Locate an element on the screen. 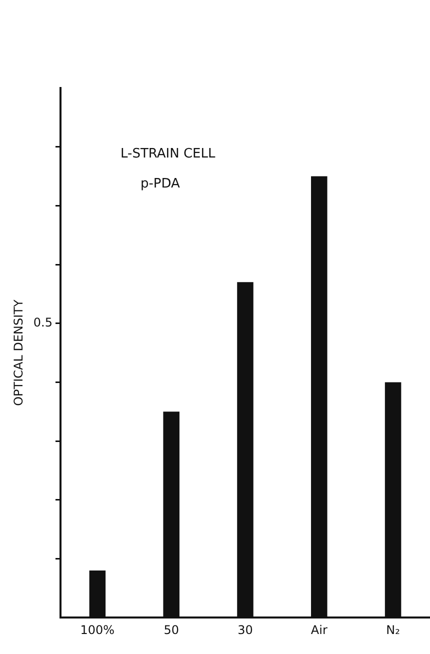 Image resolution: width=430 pixels, height=654 pixels. text: L-STRAIN CELL is located at coordinates (168, 154).